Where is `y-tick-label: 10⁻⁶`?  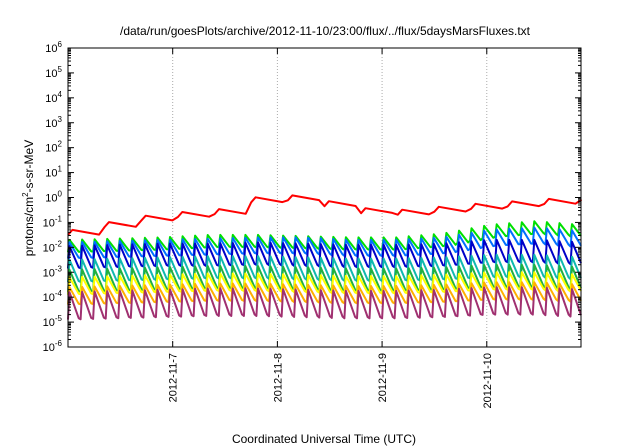 y-tick-label: 10⁻⁶ is located at coordinates (53, 346).